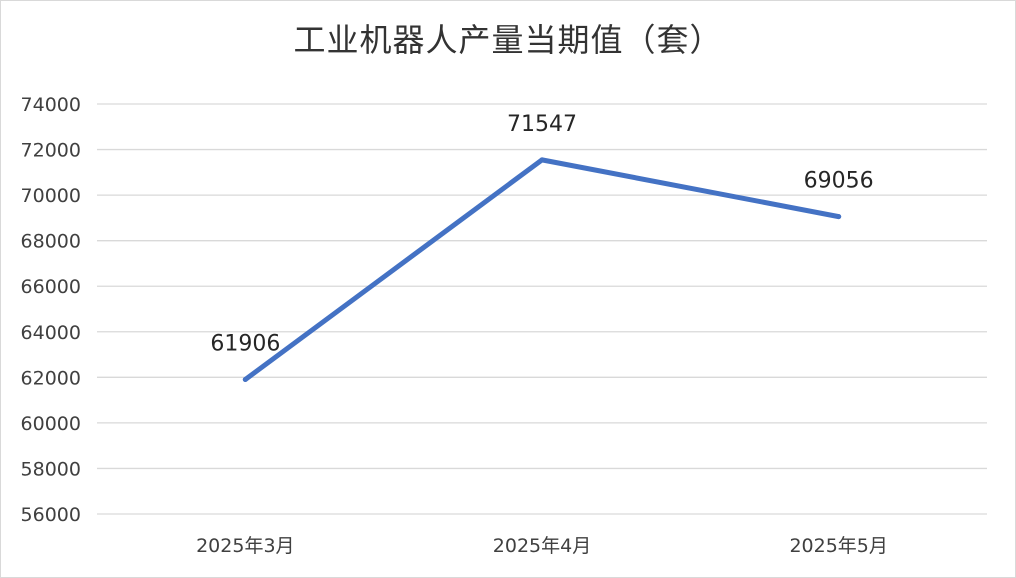 Image resolution: width=1016 pixels, height=578 pixels. What do you see at coordinates (838, 546) in the screenshot?
I see `x-tick-label: 2025年5月` at bounding box center [838, 546].